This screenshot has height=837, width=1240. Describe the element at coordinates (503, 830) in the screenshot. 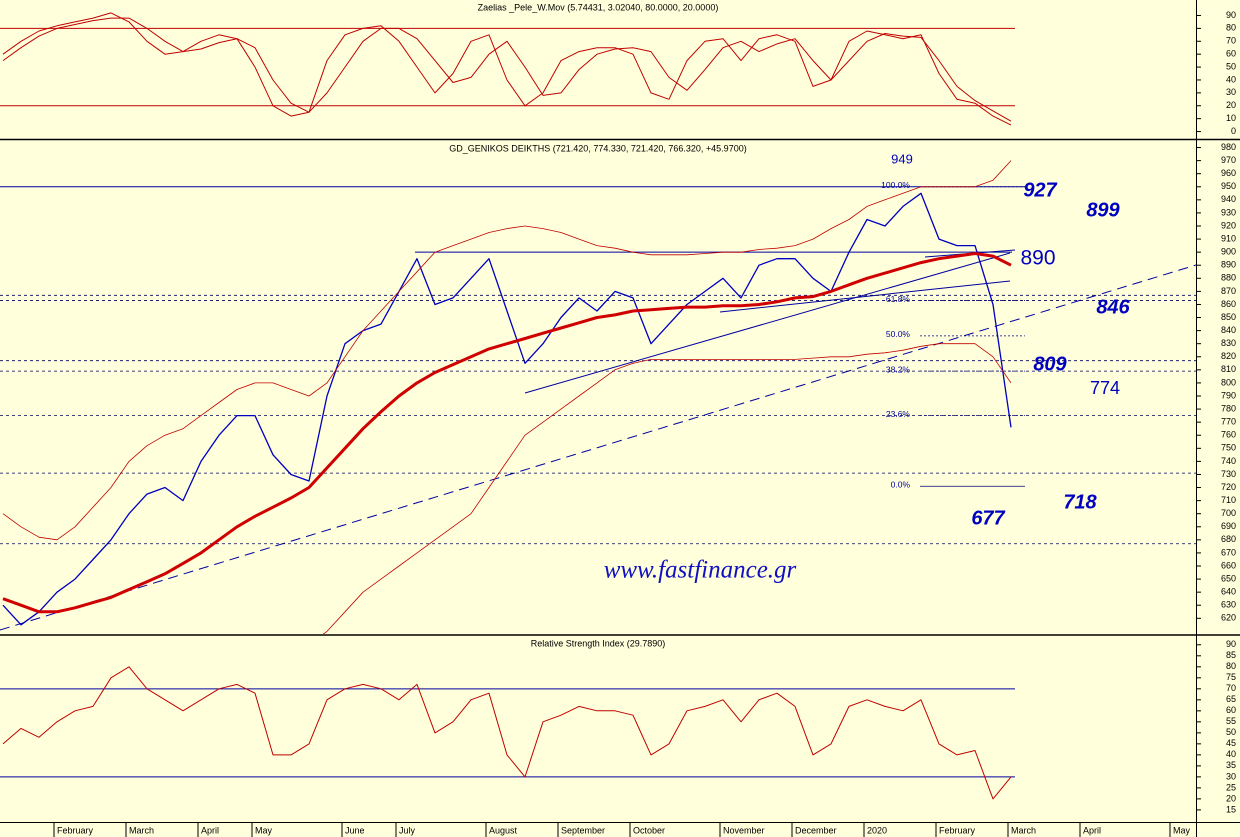

I see `x-tick-label: August` at that location.